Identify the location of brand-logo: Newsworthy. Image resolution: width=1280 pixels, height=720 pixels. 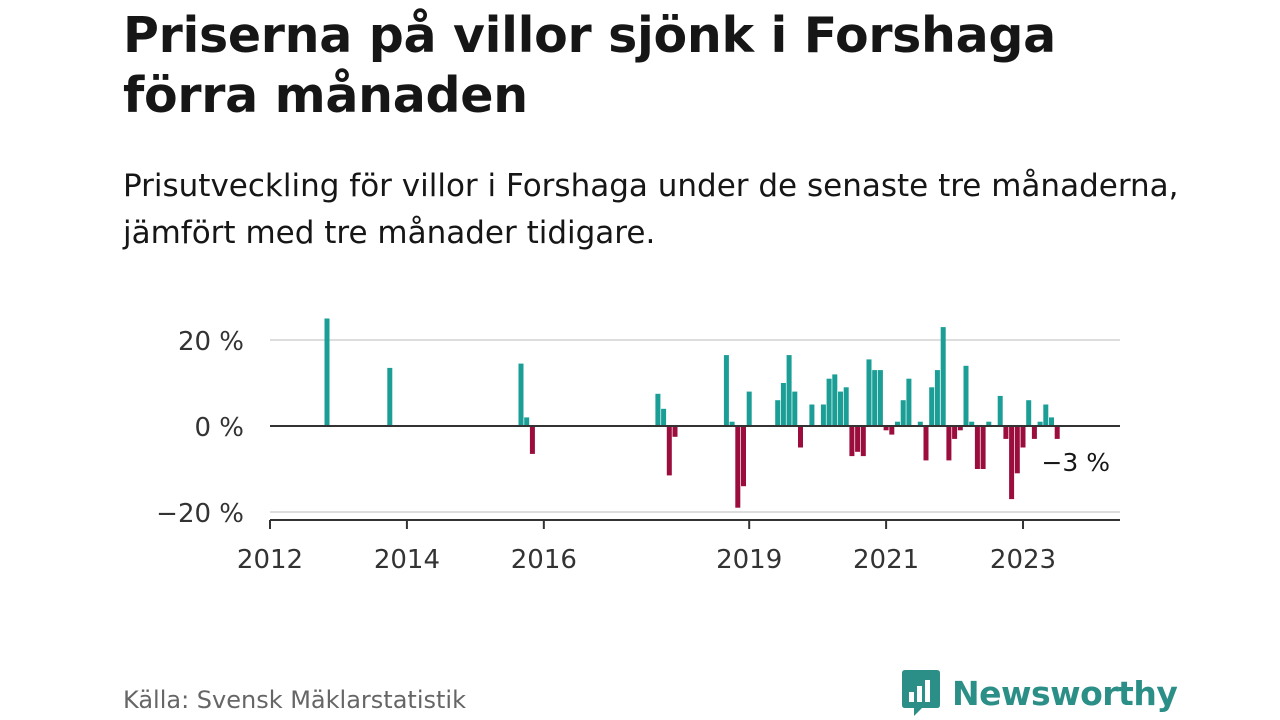
(1039, 693).